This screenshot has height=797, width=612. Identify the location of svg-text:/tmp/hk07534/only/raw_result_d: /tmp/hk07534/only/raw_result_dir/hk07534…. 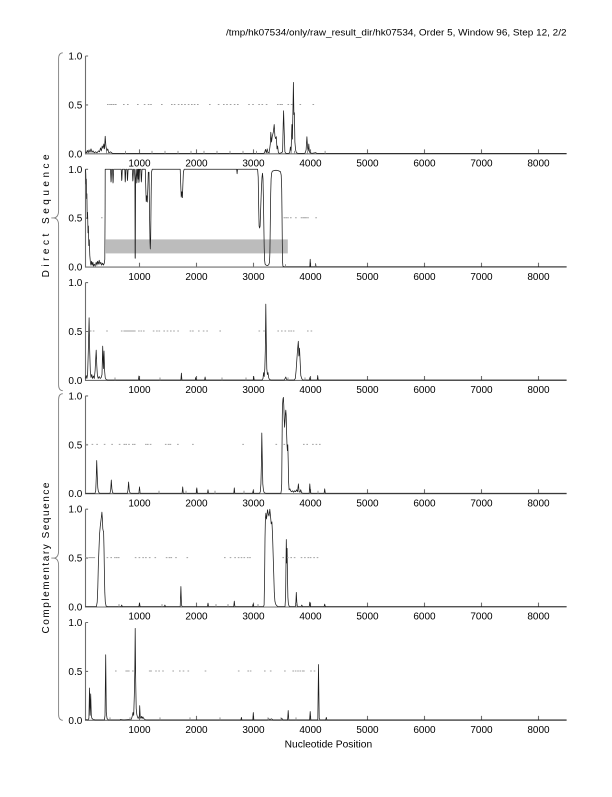
(396, 33).